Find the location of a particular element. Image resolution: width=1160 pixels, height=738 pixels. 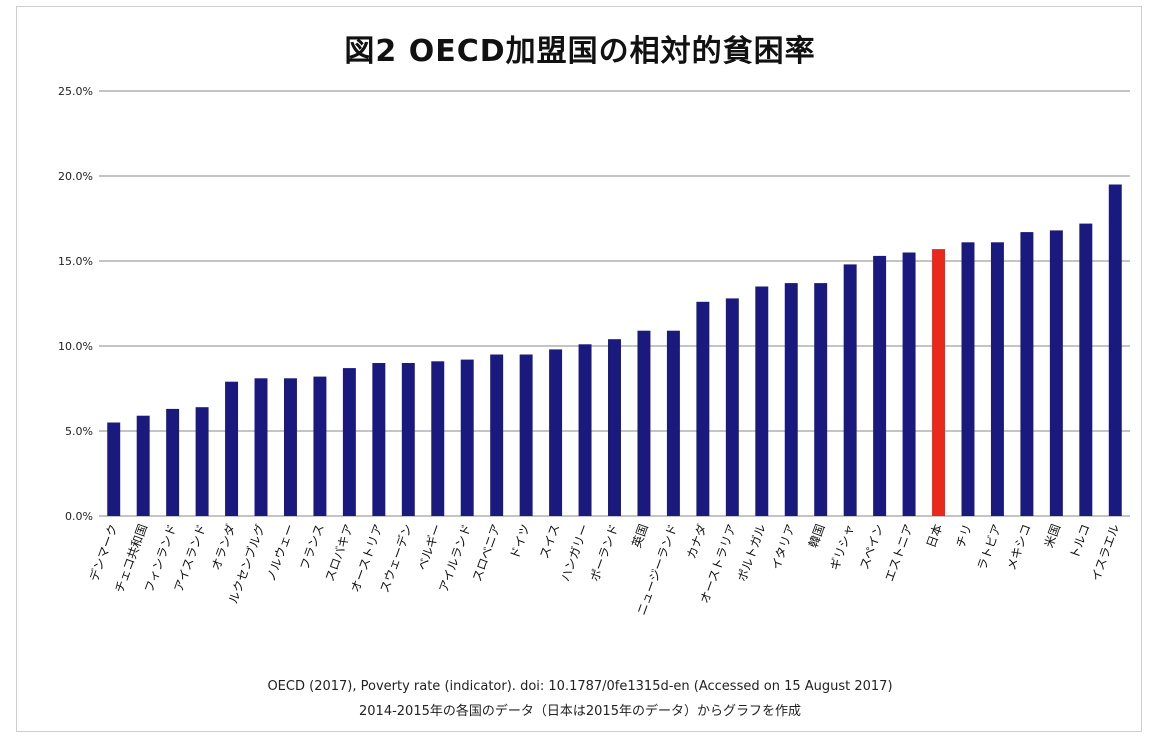

x-tick-label: スペイン is located at coordinates (871, 546).